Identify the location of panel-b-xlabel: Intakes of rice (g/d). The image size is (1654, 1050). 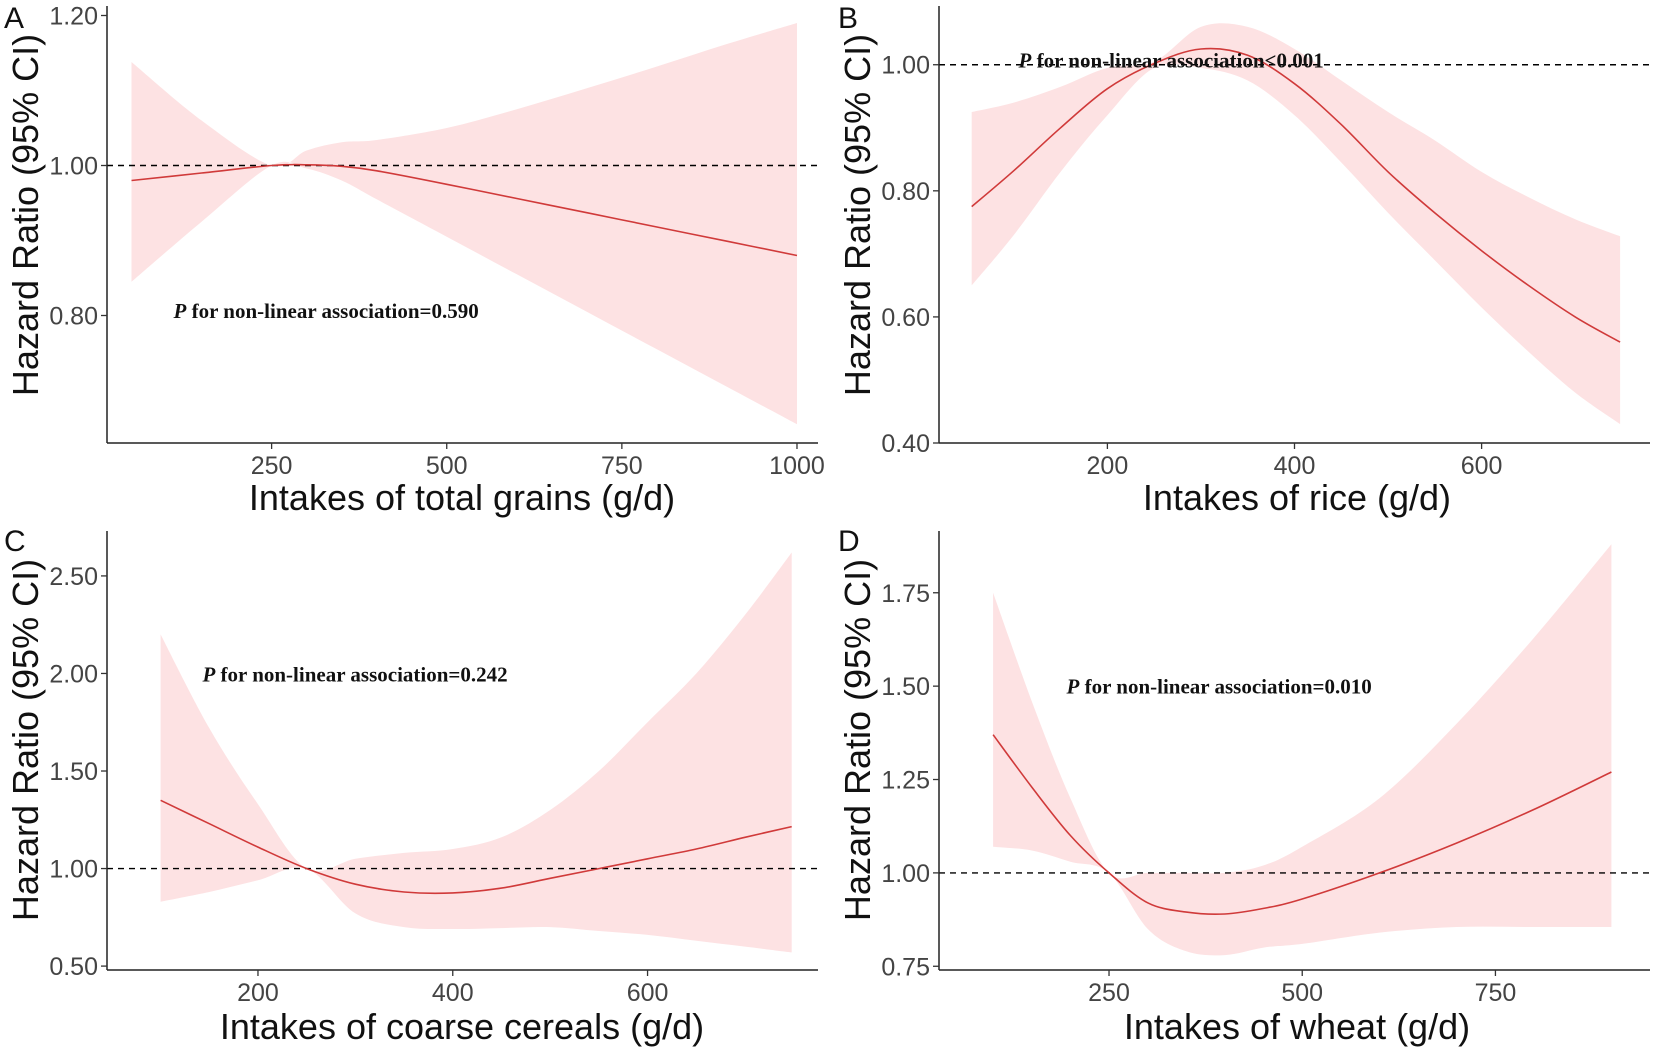
(1297, 497).